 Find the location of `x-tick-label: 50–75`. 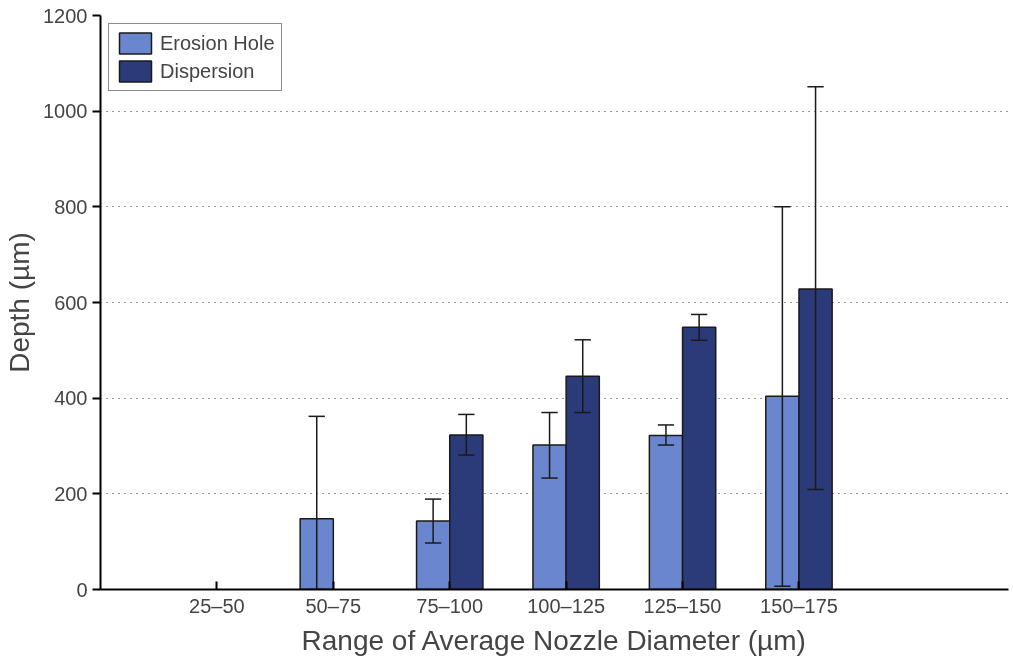

x-tick-label: 50–75 is located at coordinates (333, 605).